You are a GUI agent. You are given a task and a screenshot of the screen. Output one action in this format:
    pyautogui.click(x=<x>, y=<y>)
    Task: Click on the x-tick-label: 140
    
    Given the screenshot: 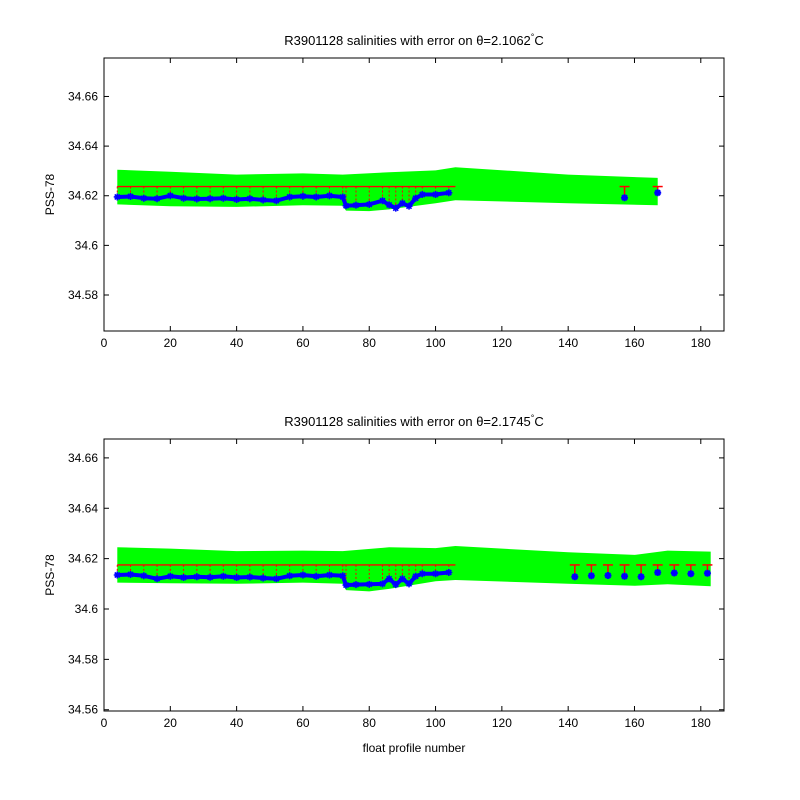 What is the action you would take?
    pyautogui.click(x=568, y=343)
    